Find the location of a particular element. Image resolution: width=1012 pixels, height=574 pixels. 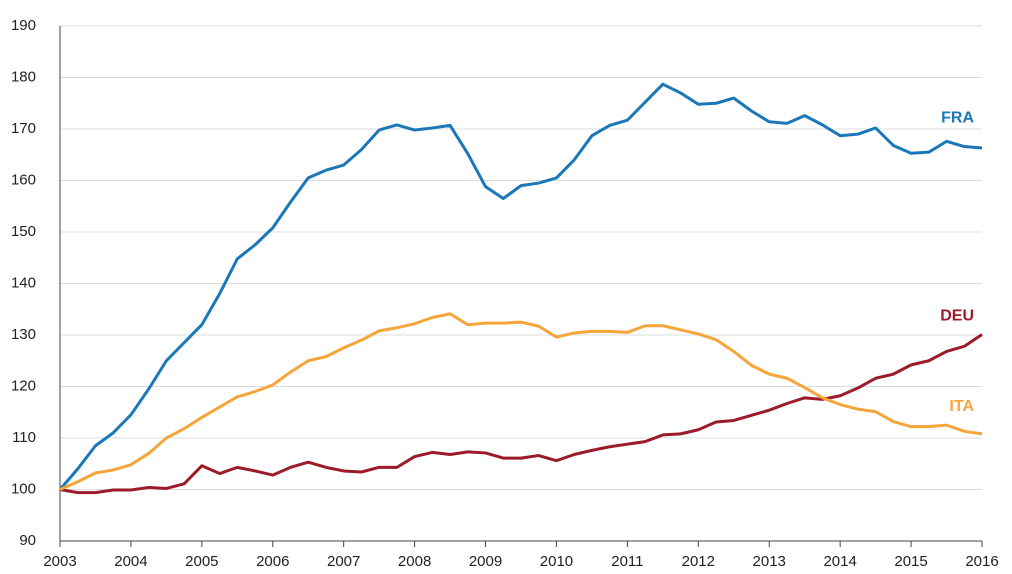

x-tick-label: 2003 is located at coordinates (59, 561).